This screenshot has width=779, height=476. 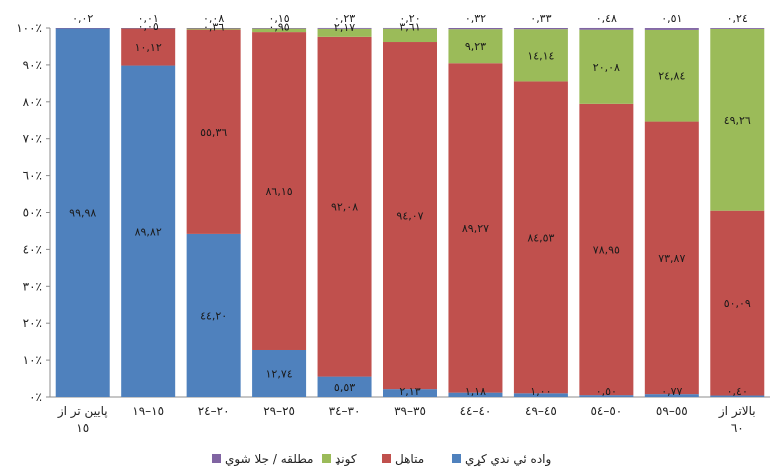 I want to click on data-label: ٥٥,٣٦, so click(x=213, y=132).